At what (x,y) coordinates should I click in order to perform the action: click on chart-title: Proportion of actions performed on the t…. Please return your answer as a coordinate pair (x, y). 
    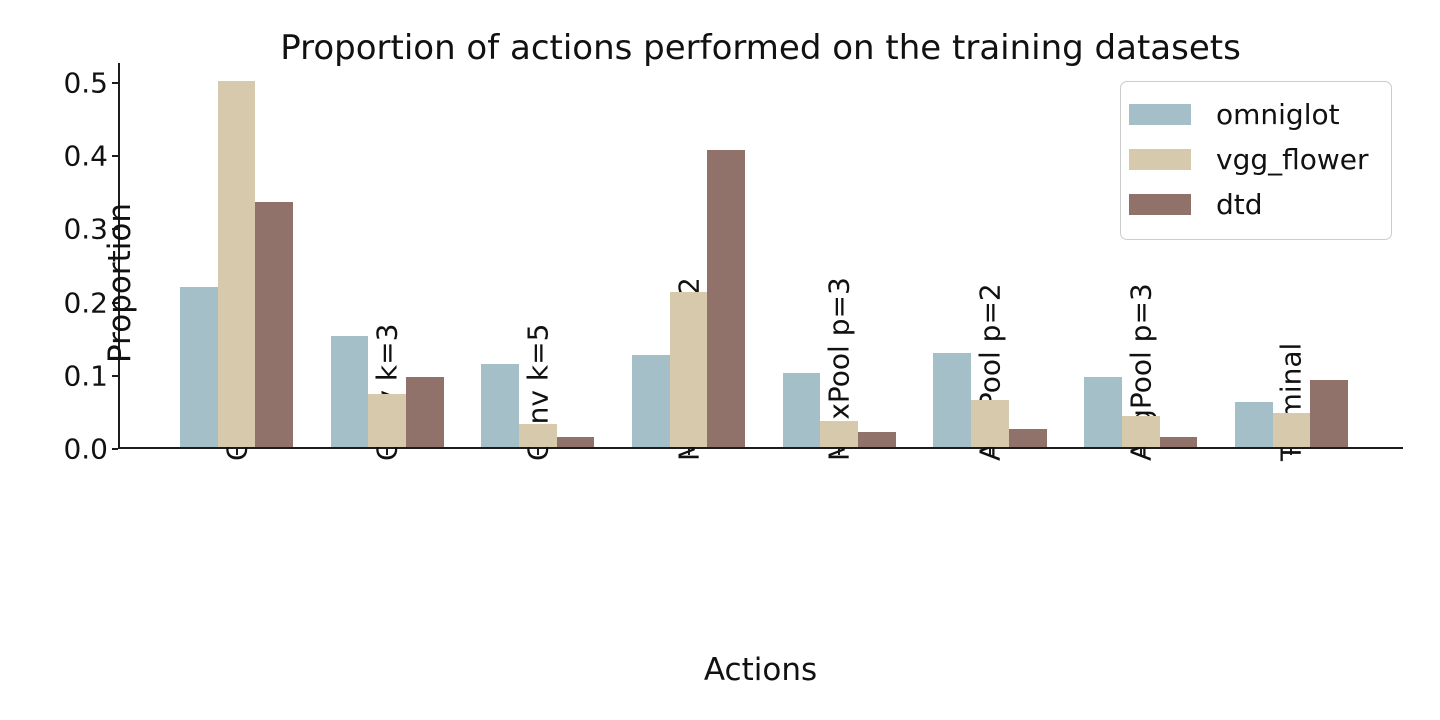
    Looking at the image, I should click on (760, 48).